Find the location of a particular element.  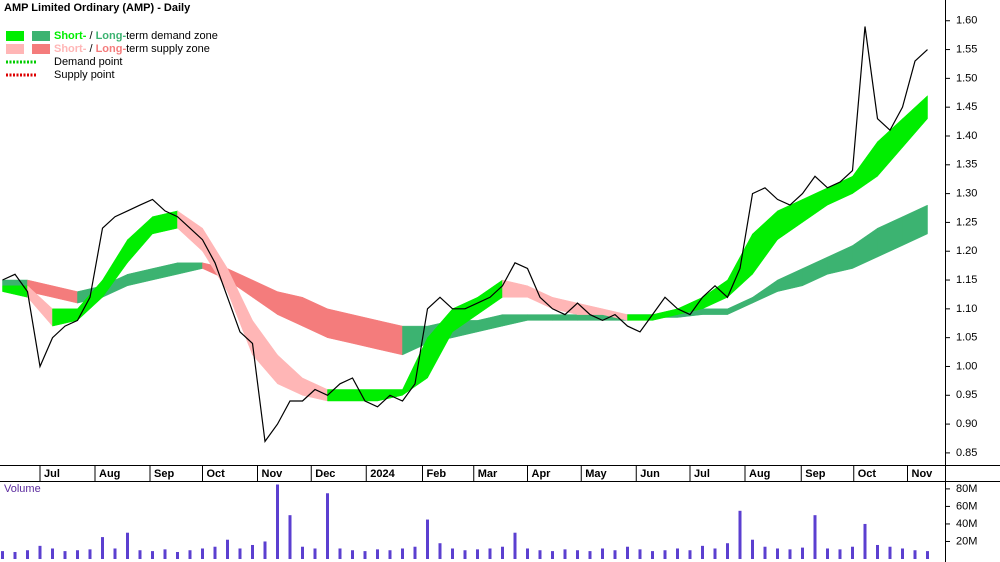

legend-short: Short- is located at coordinates (70, 49).